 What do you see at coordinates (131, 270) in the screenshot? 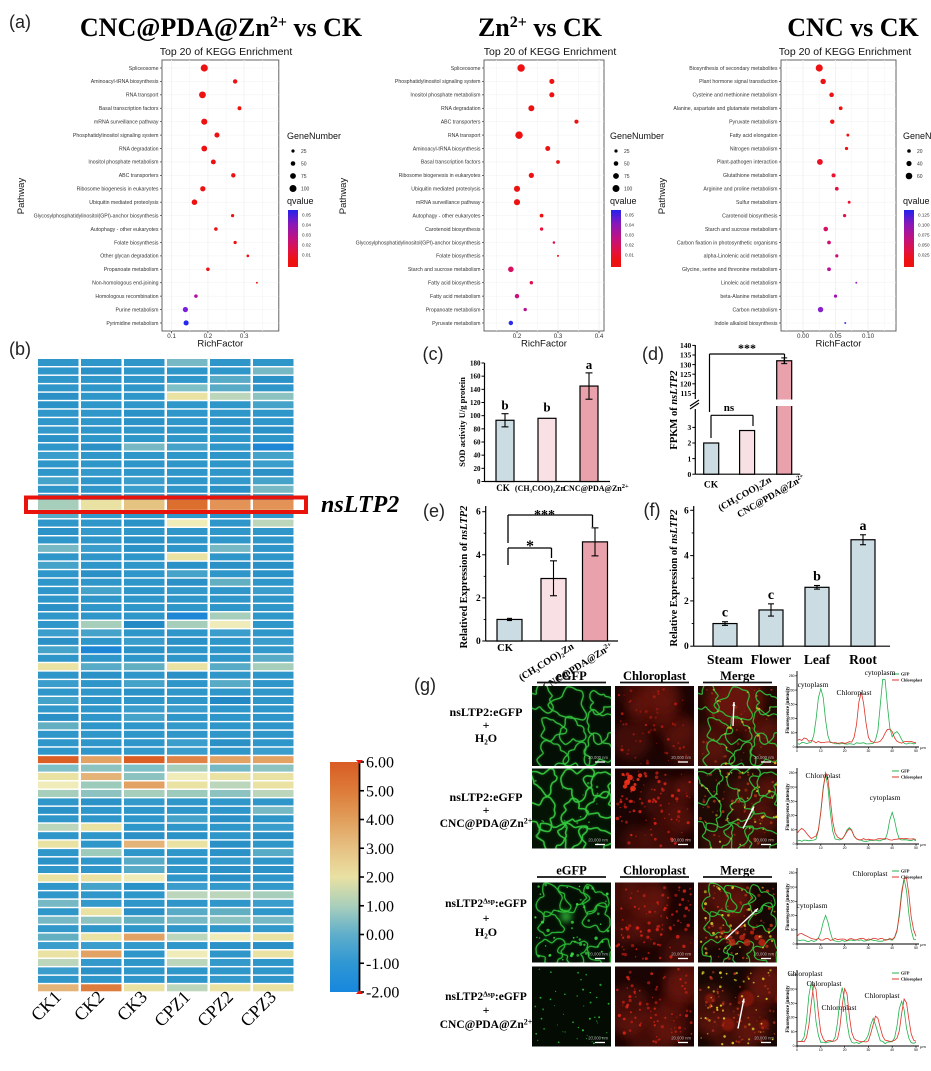
I see `svg-text: Propanoate metabolism` at bounding box center [131, 270].